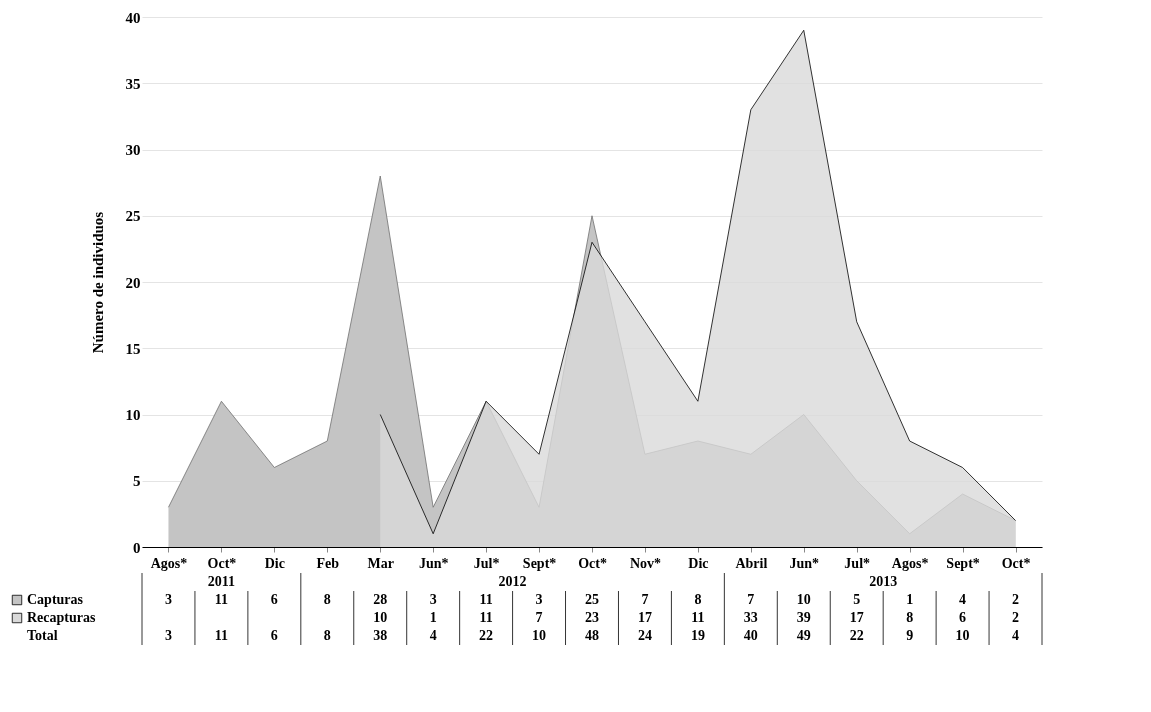  I want to click on y-tick-label: 10, so click(133, 415).